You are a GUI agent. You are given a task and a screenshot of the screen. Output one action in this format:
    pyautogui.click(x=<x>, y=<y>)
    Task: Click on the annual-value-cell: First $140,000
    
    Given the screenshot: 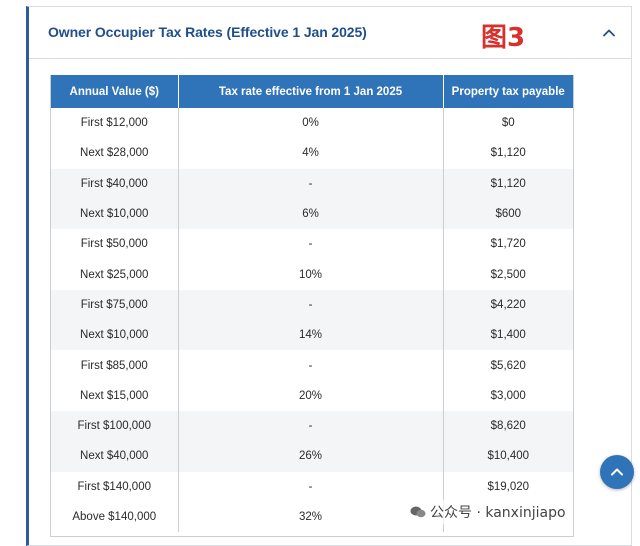 What is the action you would take?
    pyautogui.click(x=115, y=486)
    